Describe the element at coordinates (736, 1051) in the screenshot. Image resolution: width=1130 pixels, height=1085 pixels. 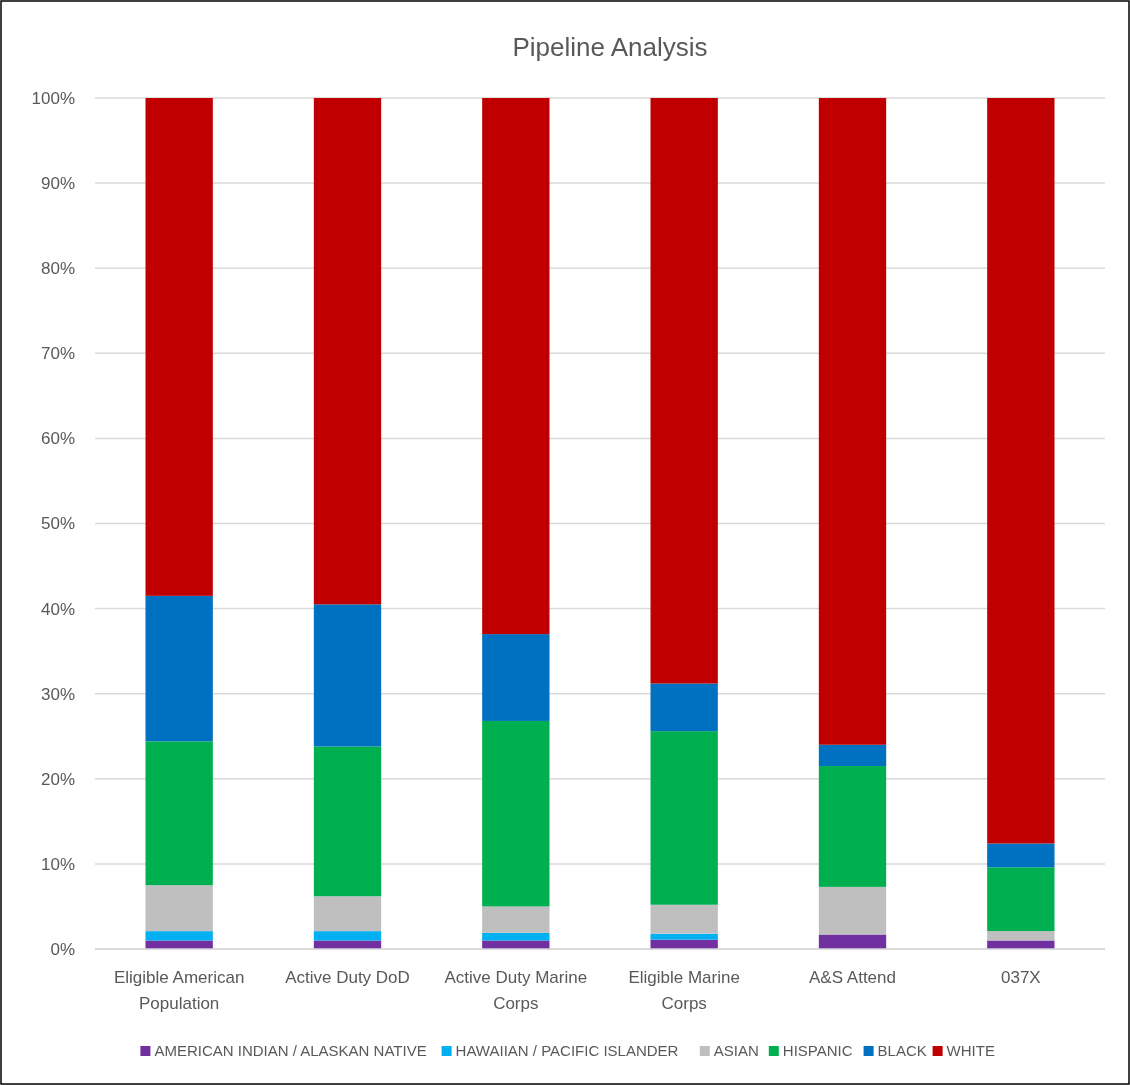
I see `legend-label: ASIAN` at that location.